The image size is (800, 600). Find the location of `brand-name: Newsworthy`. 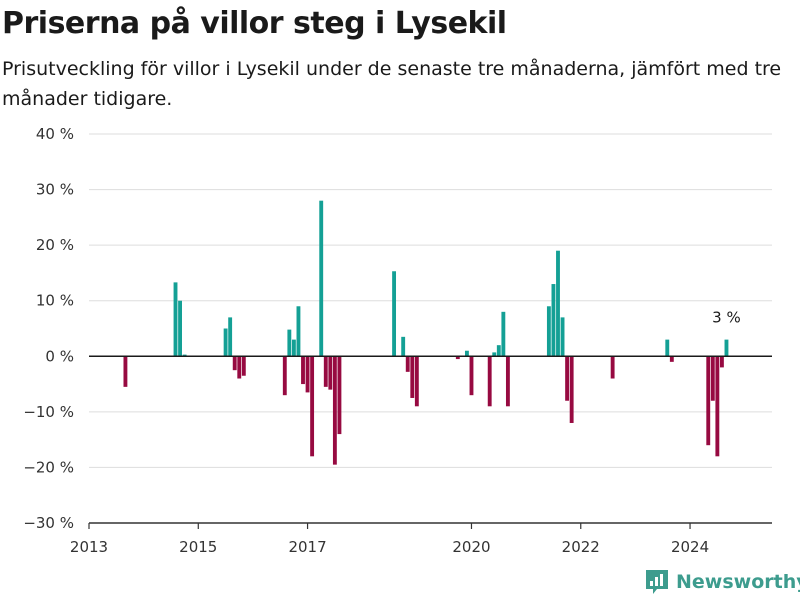

brand-name: Newsworthy is located at coordinates (738, 582).